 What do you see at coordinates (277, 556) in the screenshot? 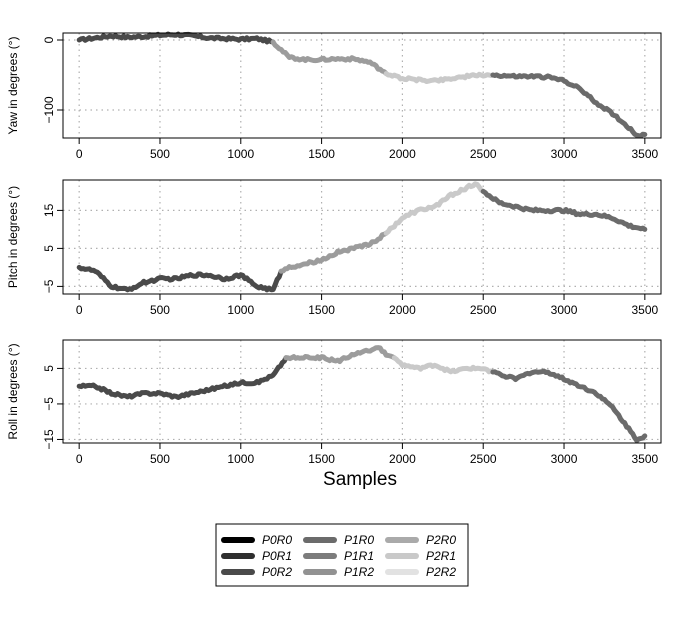
I see `legend-label-P0R1: P0R1` at bounding box center [277, 556].